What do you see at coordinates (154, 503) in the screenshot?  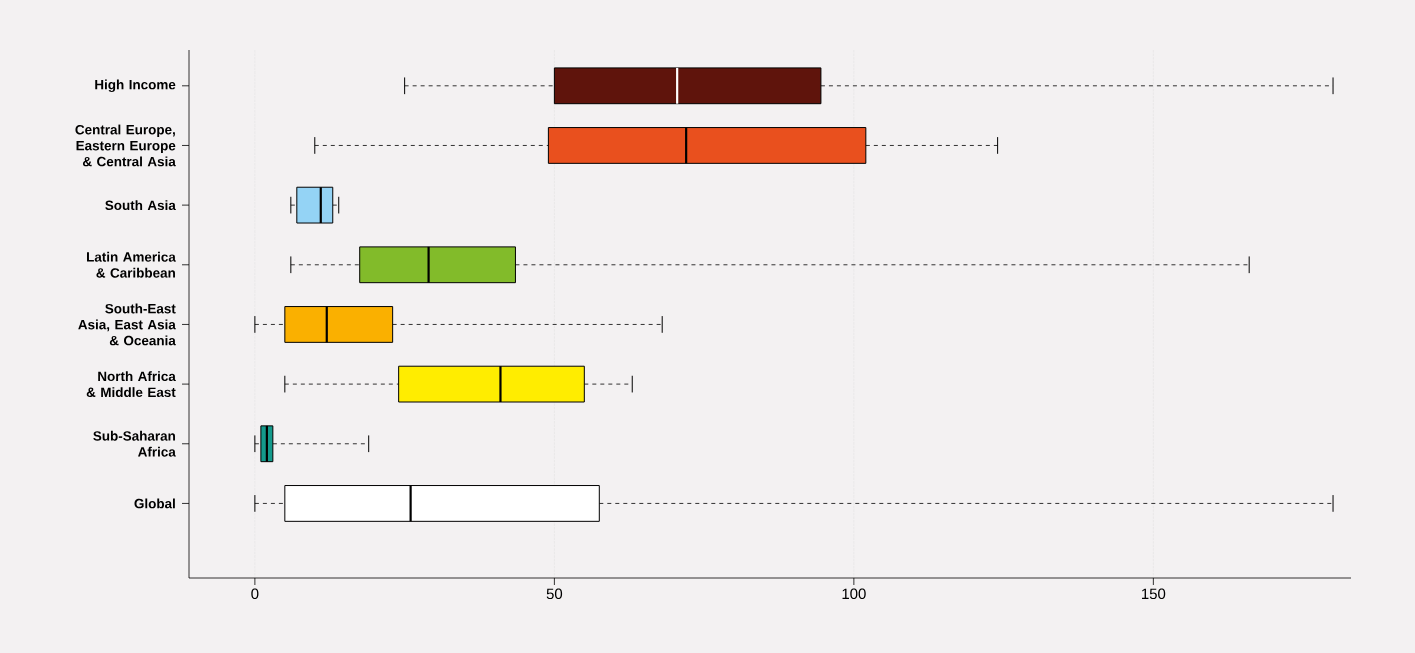 I see `y-tick-label: Global` at bounding box center [154, 503].